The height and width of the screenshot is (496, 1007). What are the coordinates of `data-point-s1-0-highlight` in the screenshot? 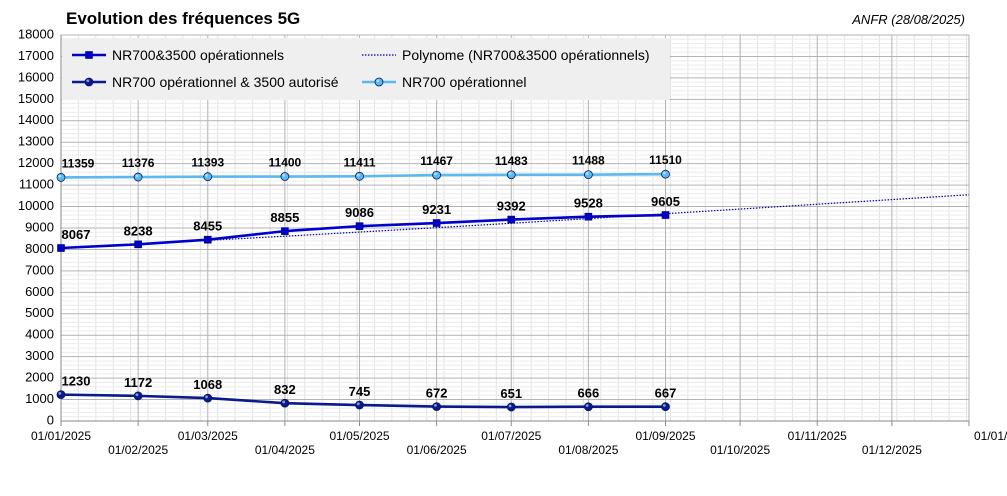 It's located at (60, 393).